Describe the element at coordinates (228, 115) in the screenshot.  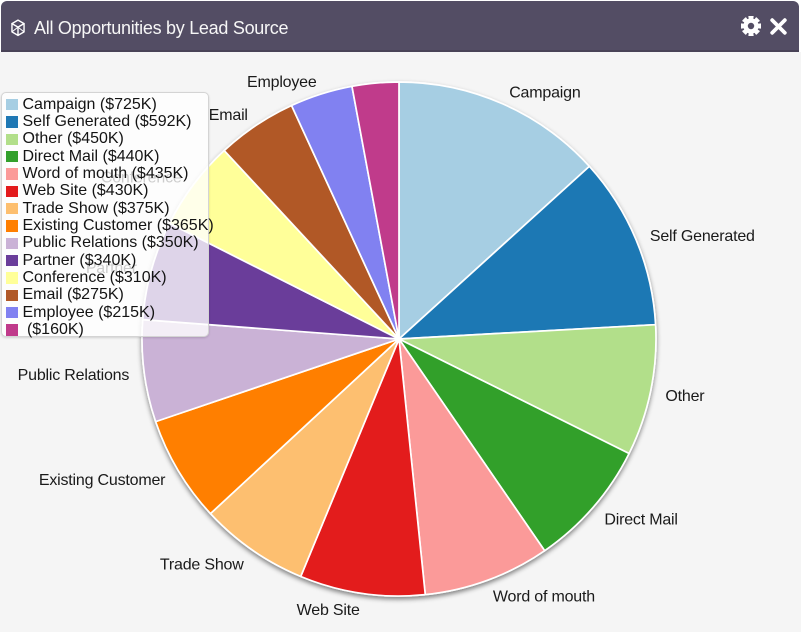
I see `svg-text: Email` at that location.